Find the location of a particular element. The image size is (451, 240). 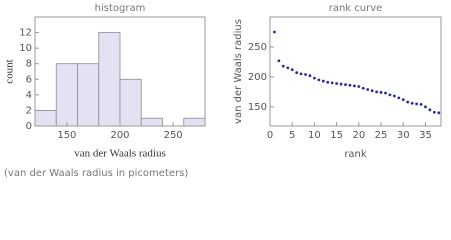

x-tick-label: 150 is located at coordinates (66, 135).